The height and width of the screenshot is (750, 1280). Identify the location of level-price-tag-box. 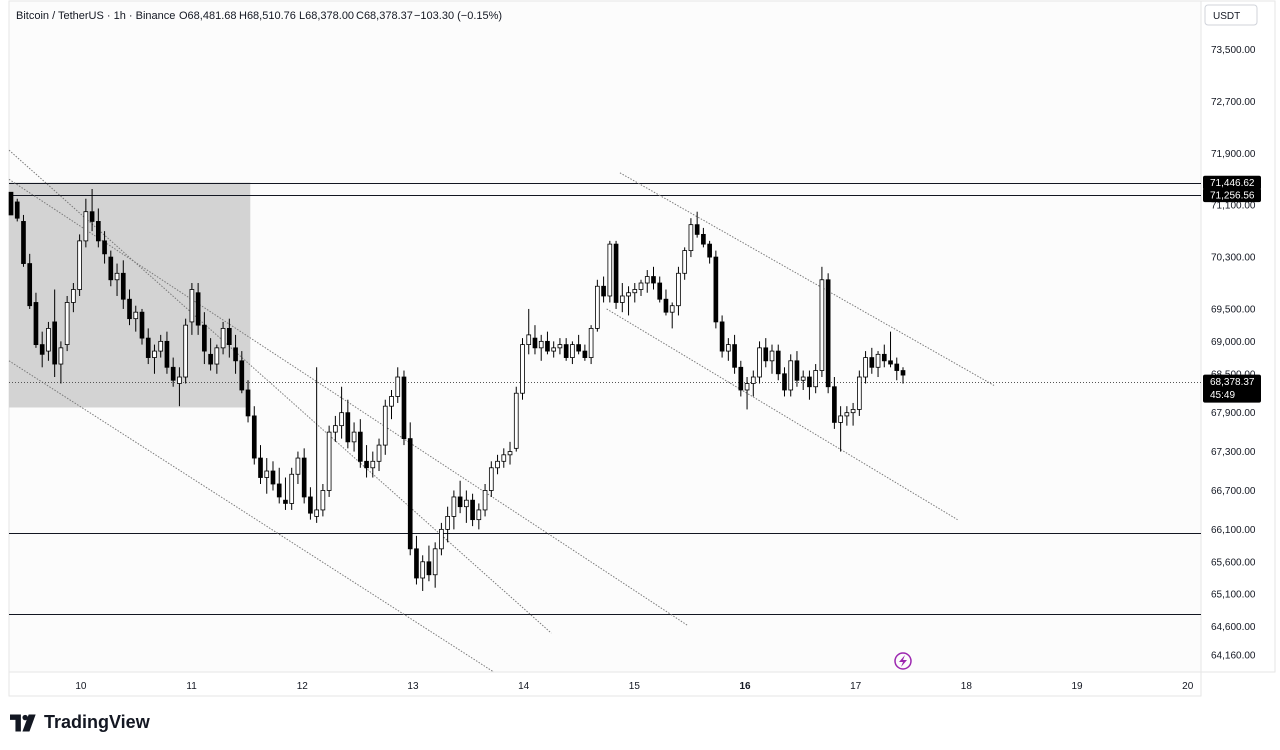
(1232, 195).